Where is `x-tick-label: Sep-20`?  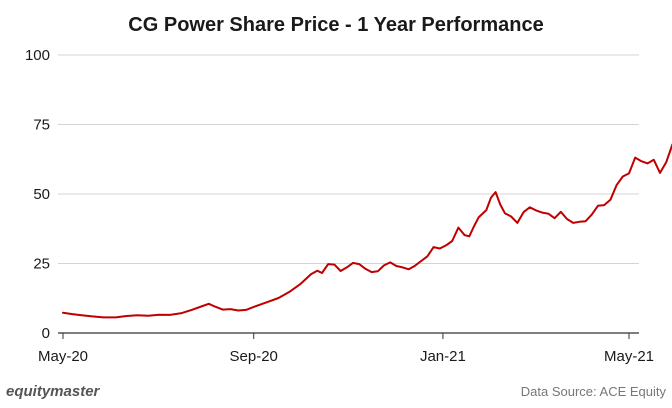 x-tick-label: Sep-20 is located at coordinates (254, 356).